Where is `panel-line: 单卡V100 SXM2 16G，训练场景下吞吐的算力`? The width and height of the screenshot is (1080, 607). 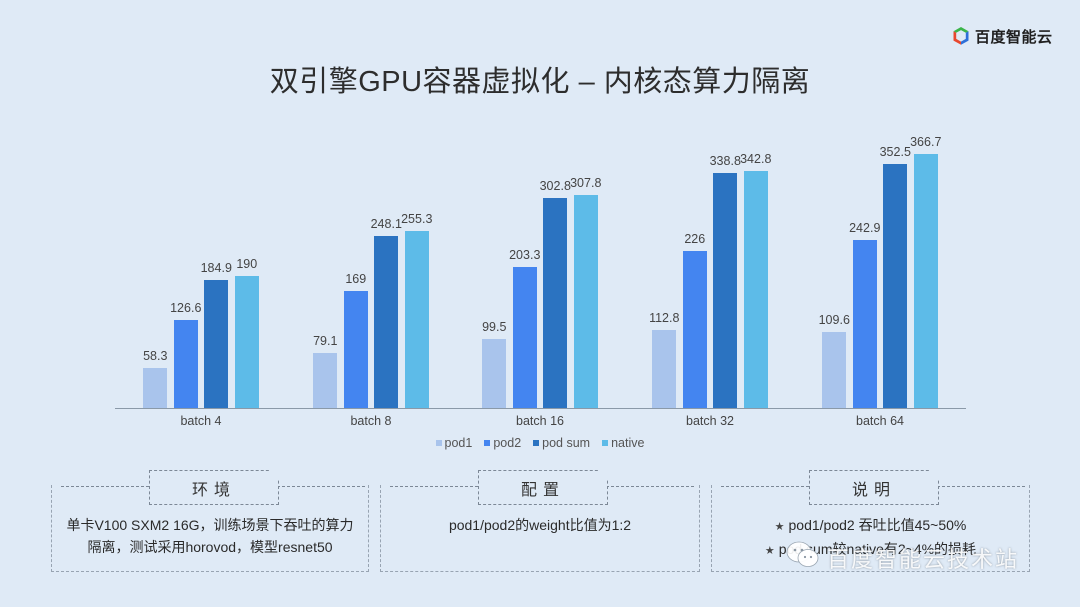
panel-line: 单卡V100 SXM2 16G，训练场景下吞吐的算力 is located at coordinates (210, 525).